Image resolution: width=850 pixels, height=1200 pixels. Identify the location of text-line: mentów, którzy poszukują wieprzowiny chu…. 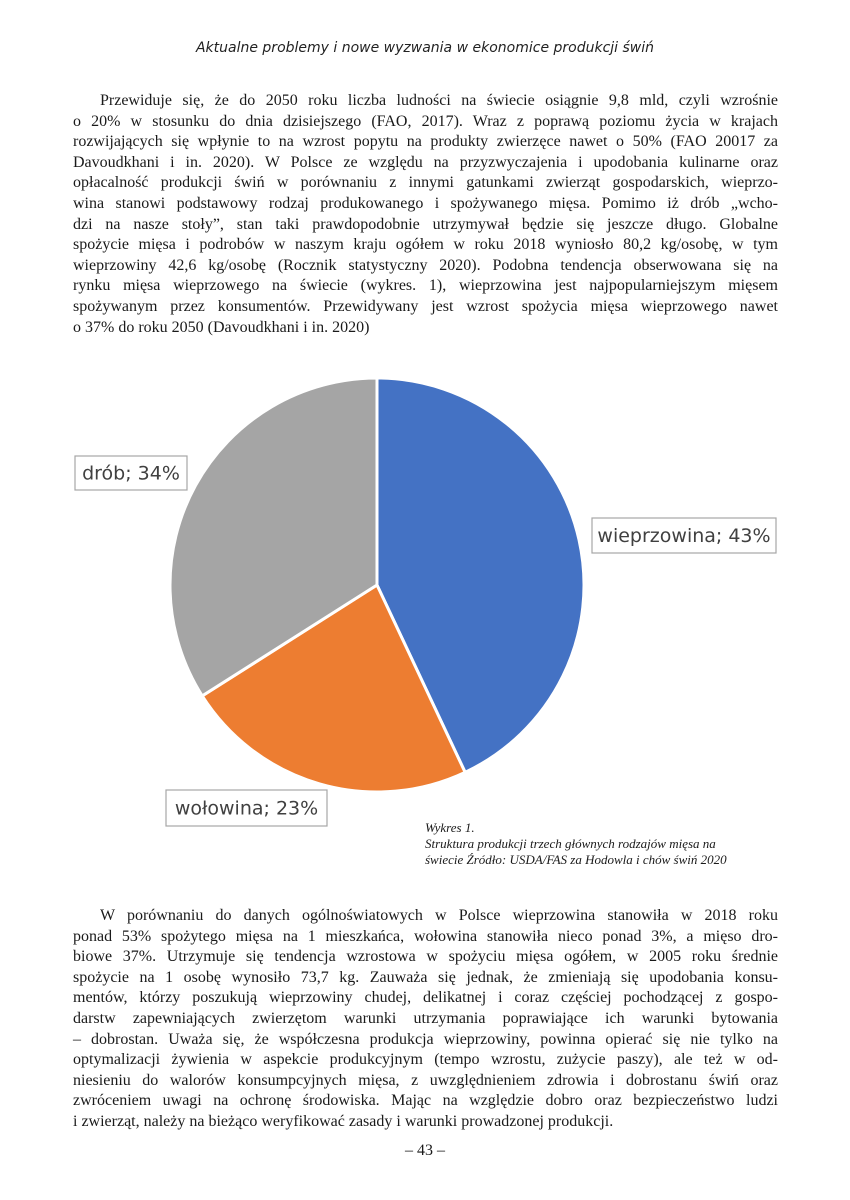
(425, 998).